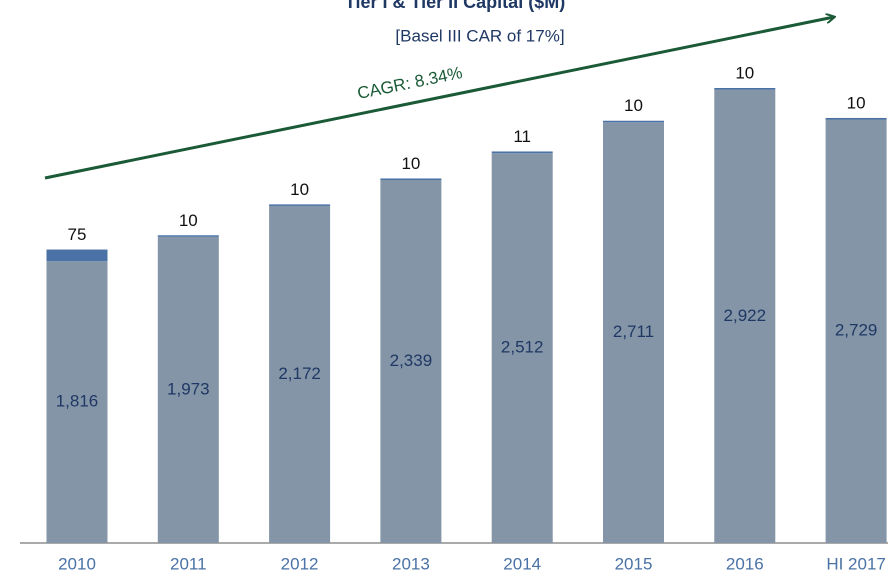 This screenshot has height=574, width=888. What do you see at coordinates (300, 563) in the screenshot?
I see `x-tick-label: 2012` at bounding box center [300, 563].